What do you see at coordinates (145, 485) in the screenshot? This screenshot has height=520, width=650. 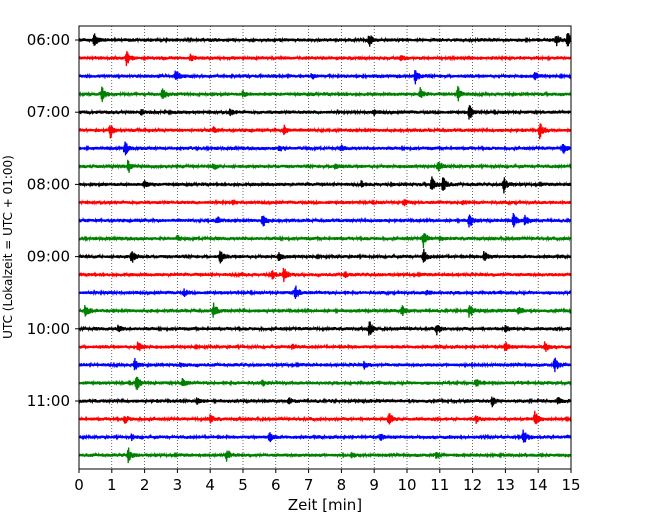 I see `x-tick-label: 2` at bounding box center [145, 485].